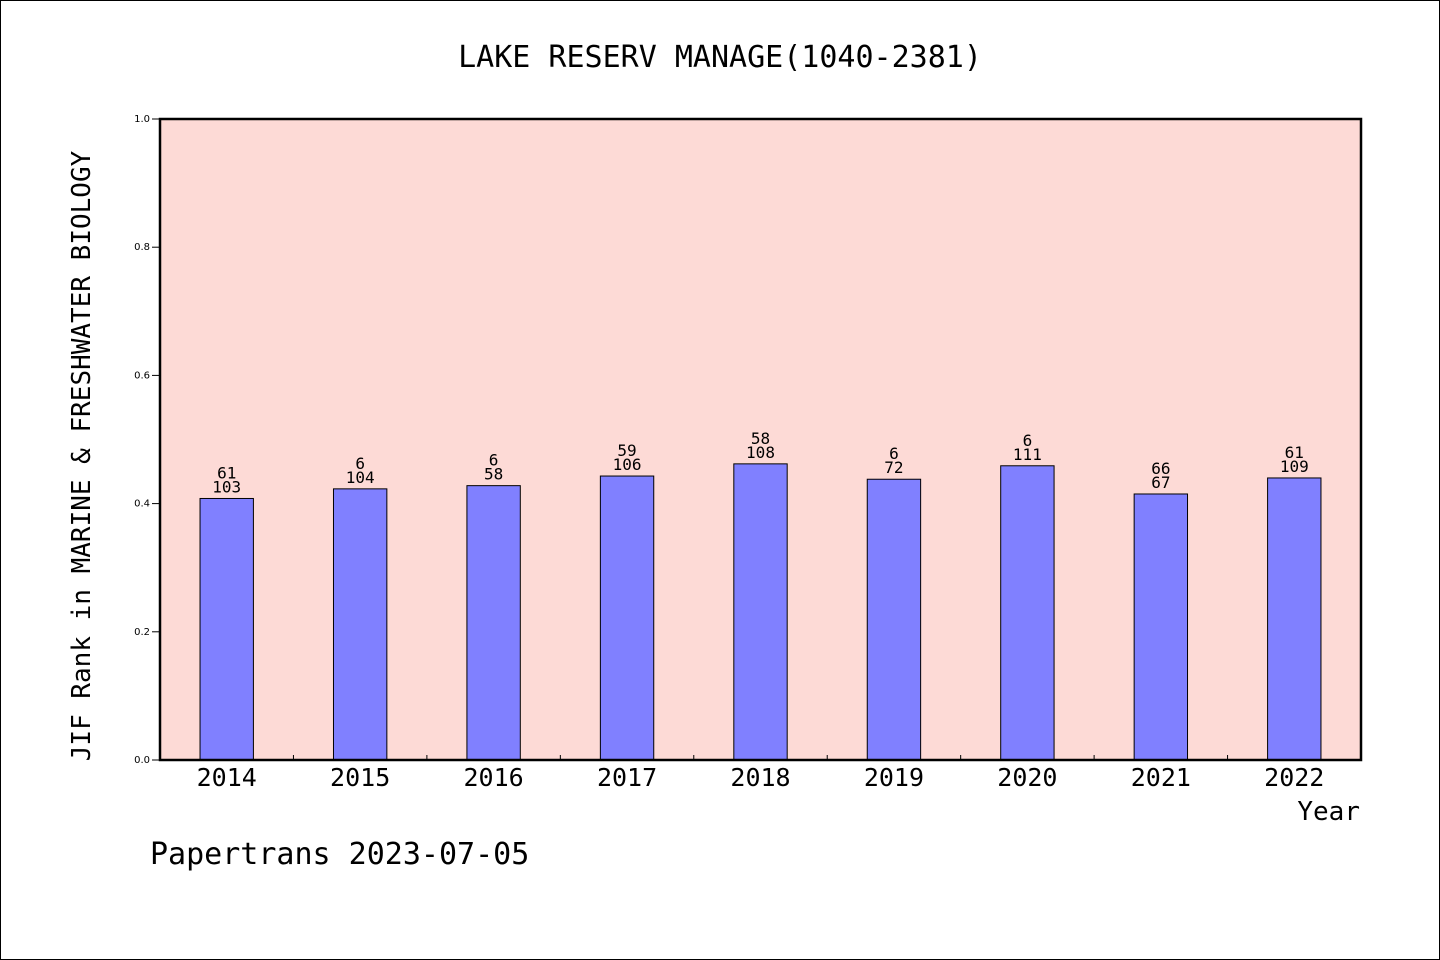 The image size is (1440, 960). I want to click on x-tick-label: 2017, so click(627, 777).